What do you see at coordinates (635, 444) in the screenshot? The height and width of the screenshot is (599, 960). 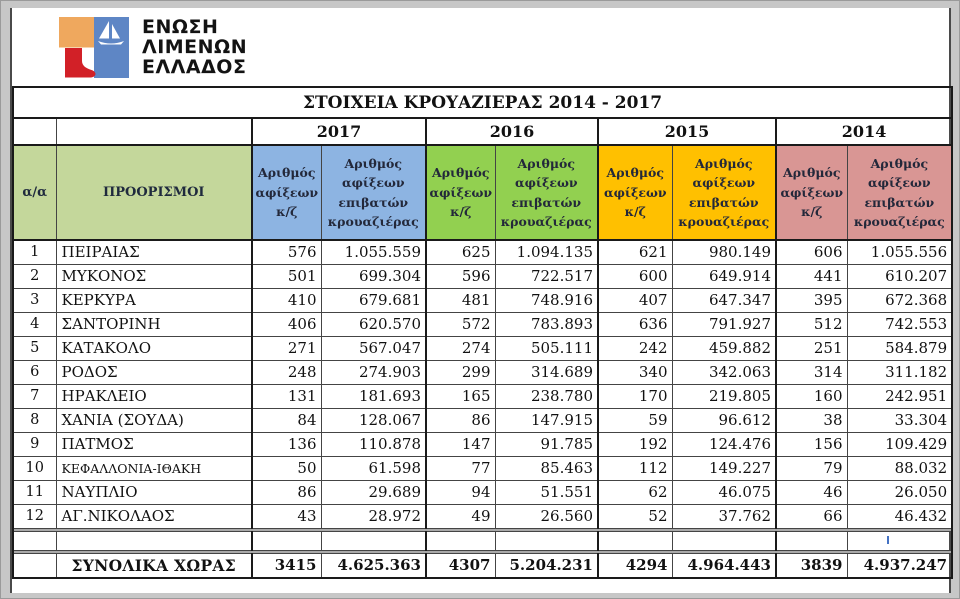 I see `value-cell: 192` at bounding box center [635, 444].